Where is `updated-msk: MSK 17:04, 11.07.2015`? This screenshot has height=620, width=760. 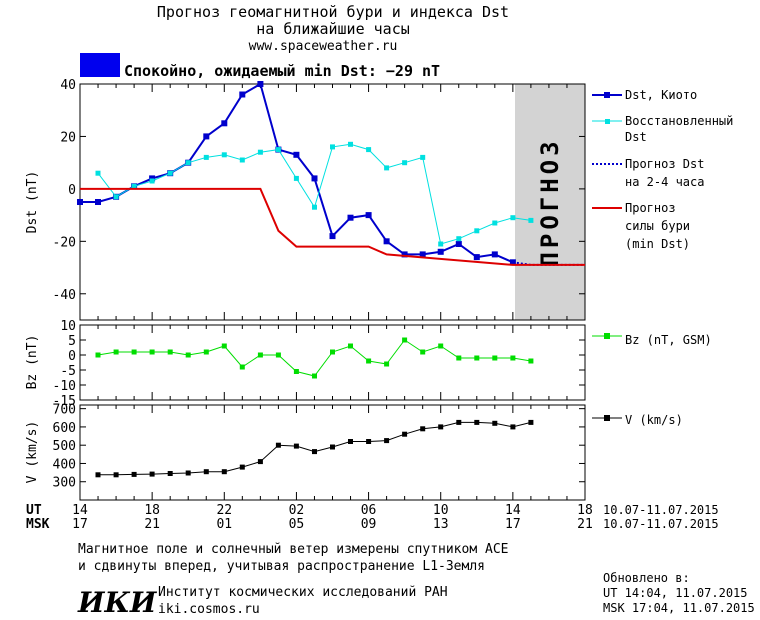
updated-msk: MSK 17:04, 11.07.2015 is located at coordinates (679, 608).